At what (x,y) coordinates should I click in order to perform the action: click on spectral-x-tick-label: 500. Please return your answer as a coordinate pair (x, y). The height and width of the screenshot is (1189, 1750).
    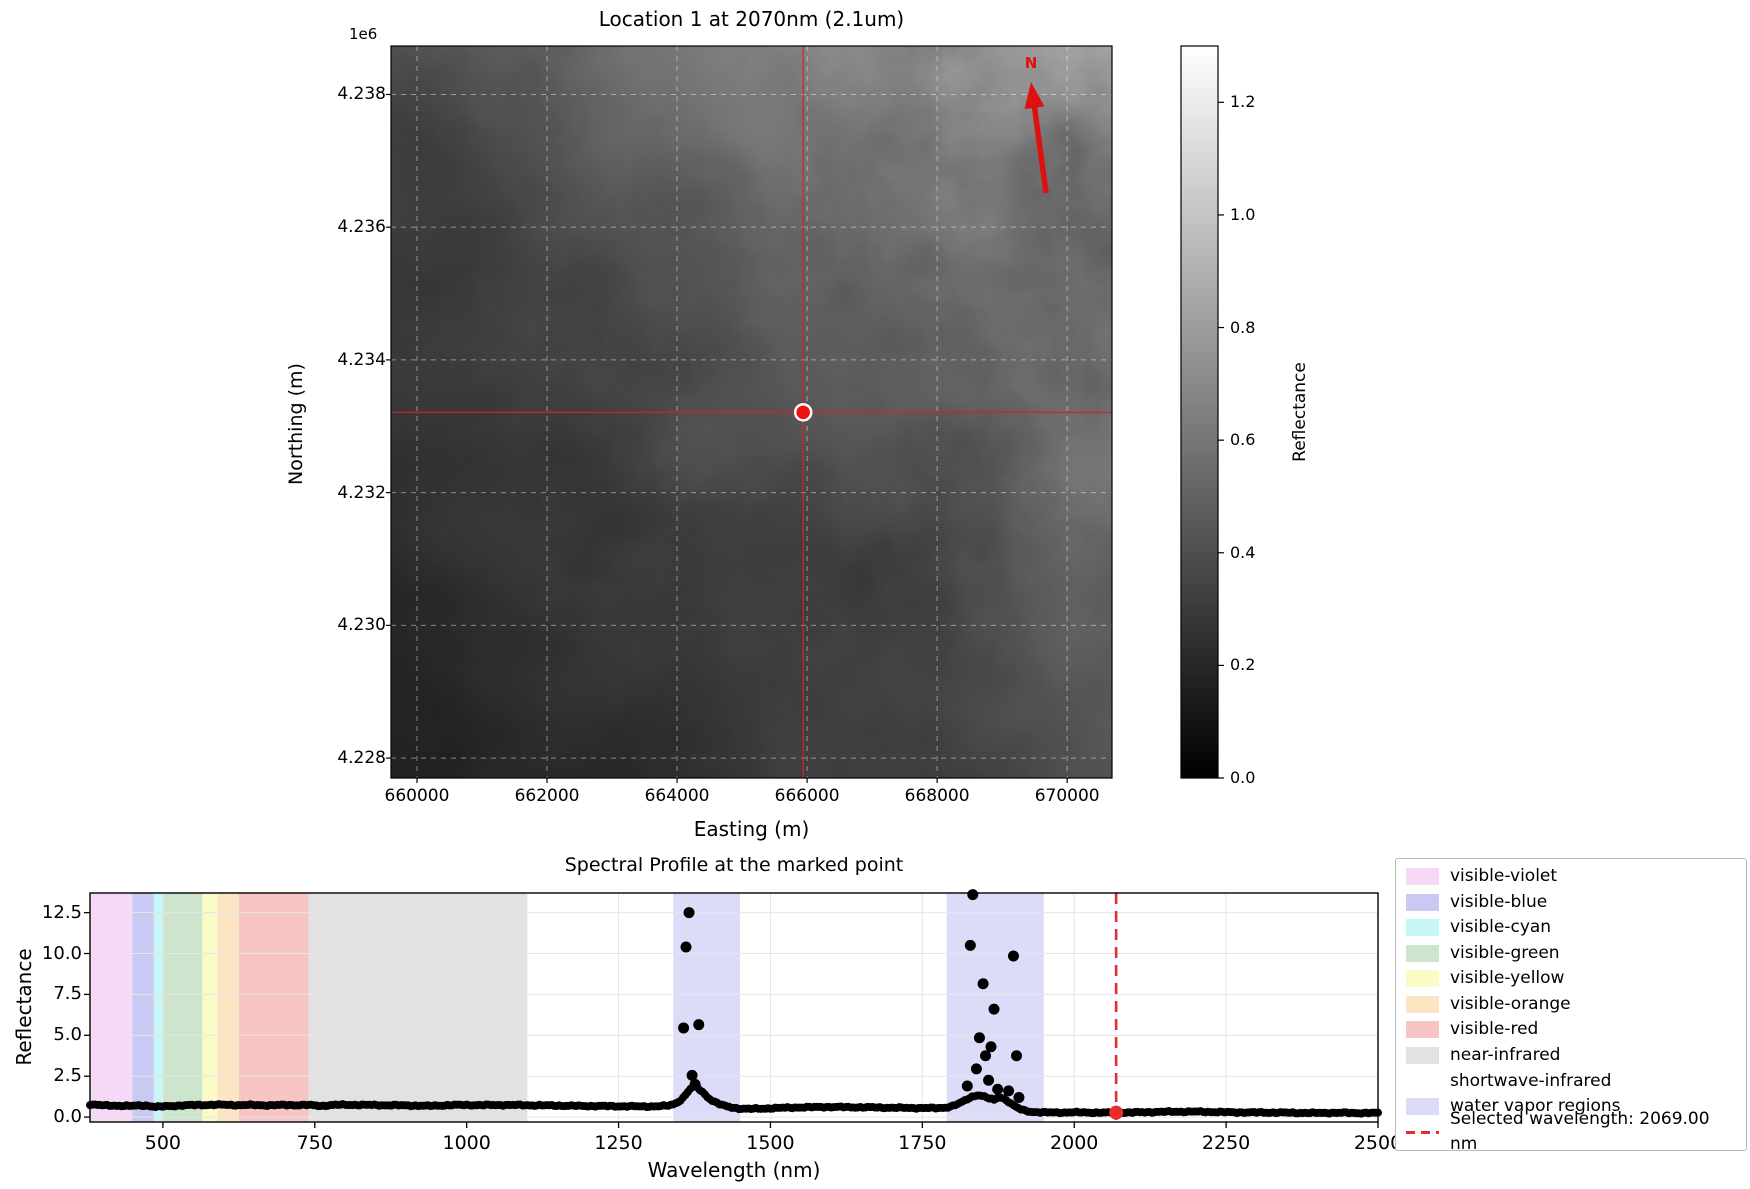
    Looking at the image, I should click on (163, 1143).